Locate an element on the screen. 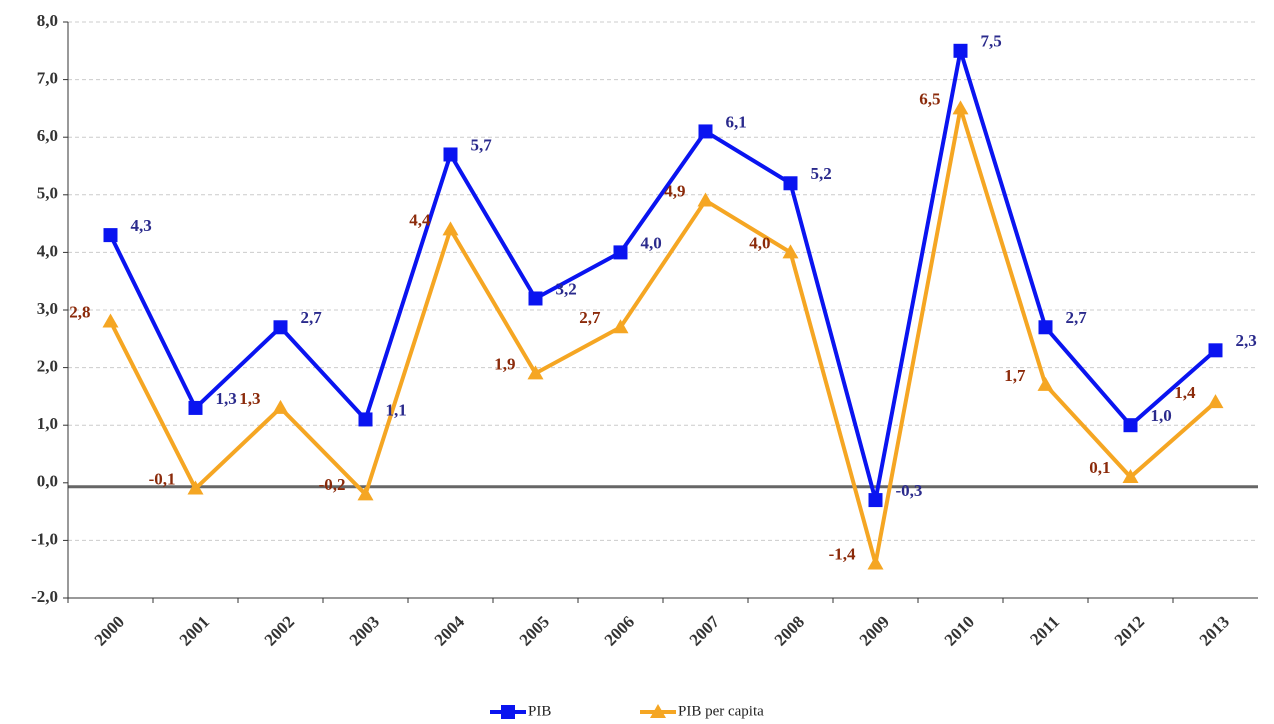 Image resolution: width=1274 pixels, height=724 pixels. data-label: 1,9 is located at coordinates (504, 363).